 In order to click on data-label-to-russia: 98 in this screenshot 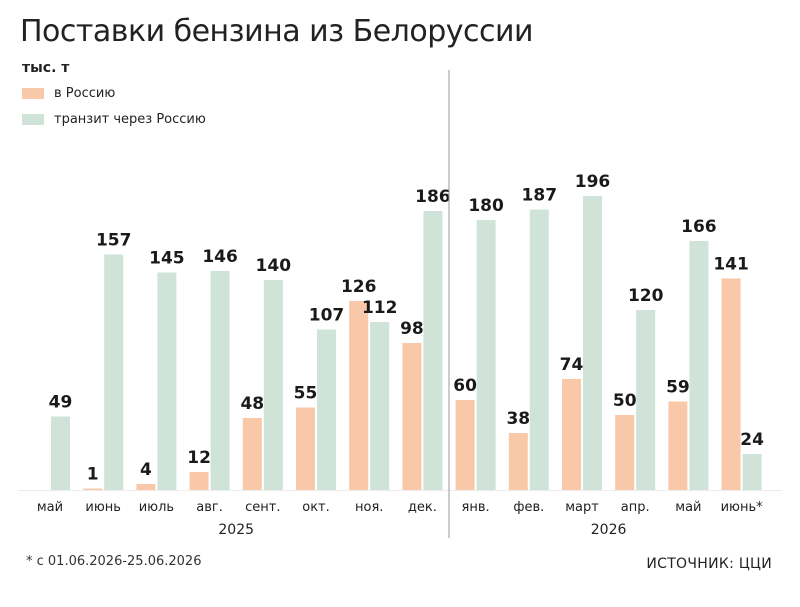, I will do `click(412, 329)`.